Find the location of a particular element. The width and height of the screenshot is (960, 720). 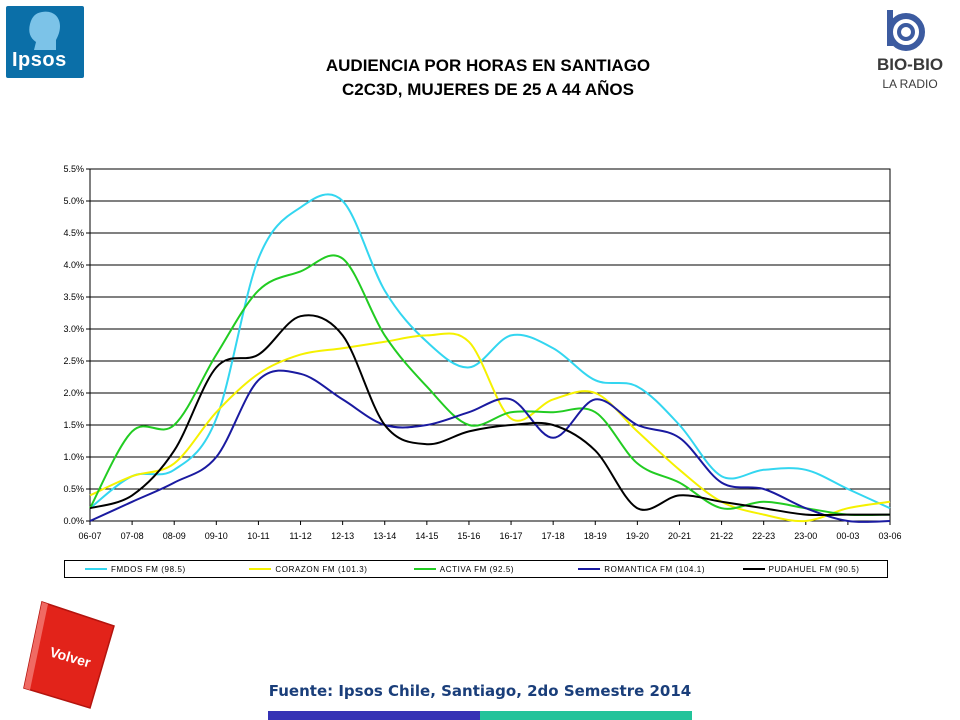

y-tick-label: 2.0% is located at coordinates (73, 393).